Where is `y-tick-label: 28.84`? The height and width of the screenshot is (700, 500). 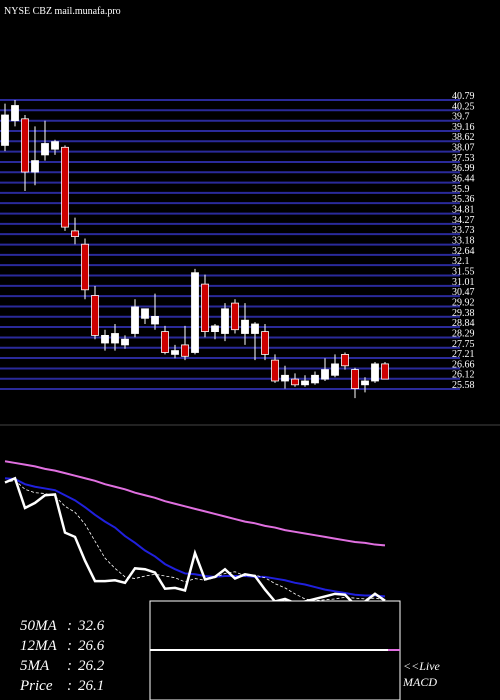
y-tick-label: 28.84 is located at coordinates (463, 323).